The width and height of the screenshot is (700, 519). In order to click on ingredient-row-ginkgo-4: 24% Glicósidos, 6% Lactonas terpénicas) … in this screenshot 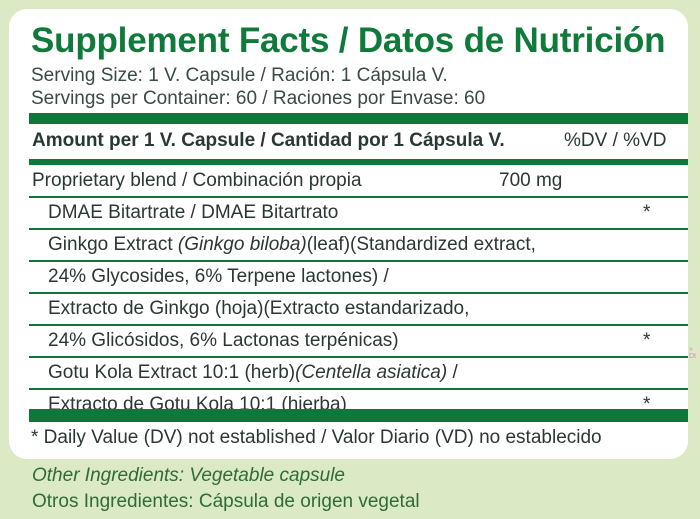, I will do `click(358, 341)`.